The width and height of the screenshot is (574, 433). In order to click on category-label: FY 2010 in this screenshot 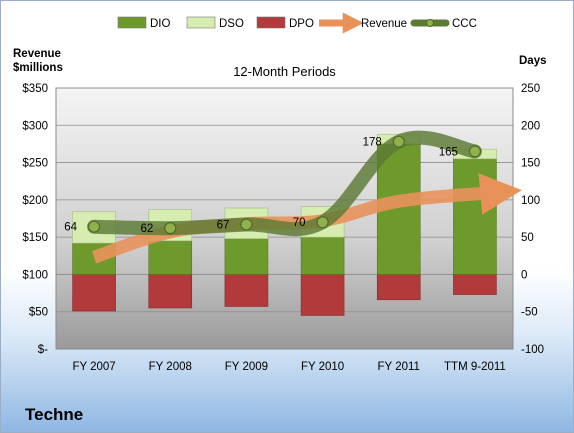, I will do `click(322, 367)`.